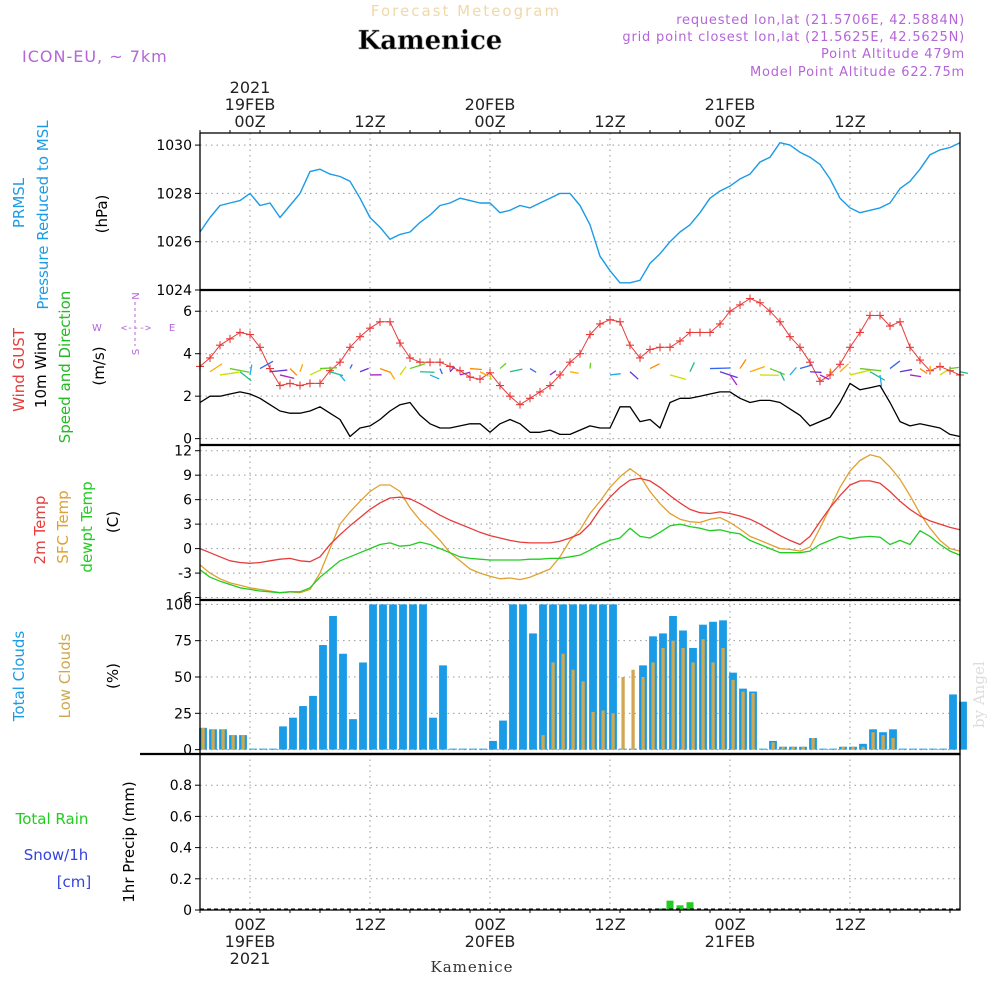 Image resolution: width=1000 pixels, height=1000 pixels. I want to click on panel-frame, so click(580, 211).